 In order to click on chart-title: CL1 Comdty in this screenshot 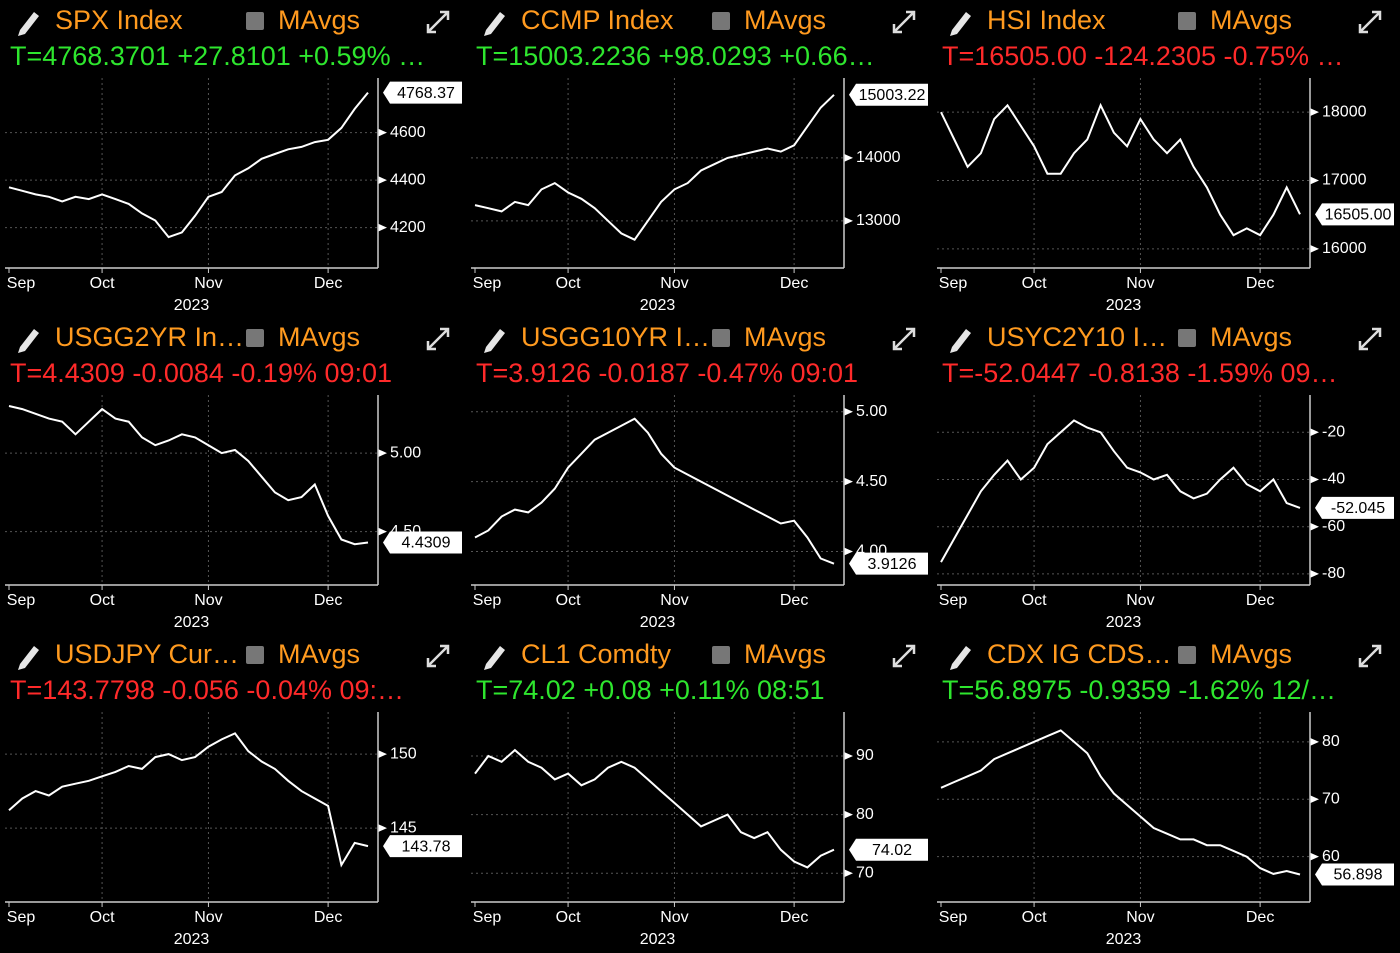, I will do `click(596, 654)`.